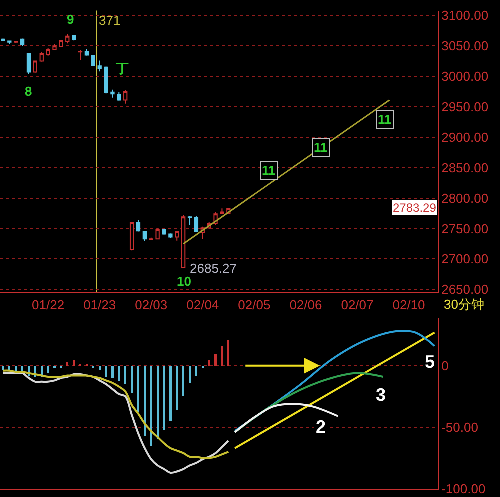  I want to click on y-tick-label: 2650.00, so click(465, 290).